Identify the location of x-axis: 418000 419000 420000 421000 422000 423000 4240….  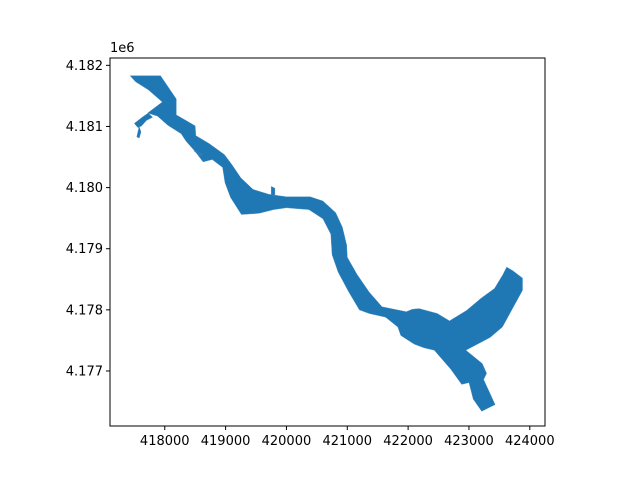
(347, 437).